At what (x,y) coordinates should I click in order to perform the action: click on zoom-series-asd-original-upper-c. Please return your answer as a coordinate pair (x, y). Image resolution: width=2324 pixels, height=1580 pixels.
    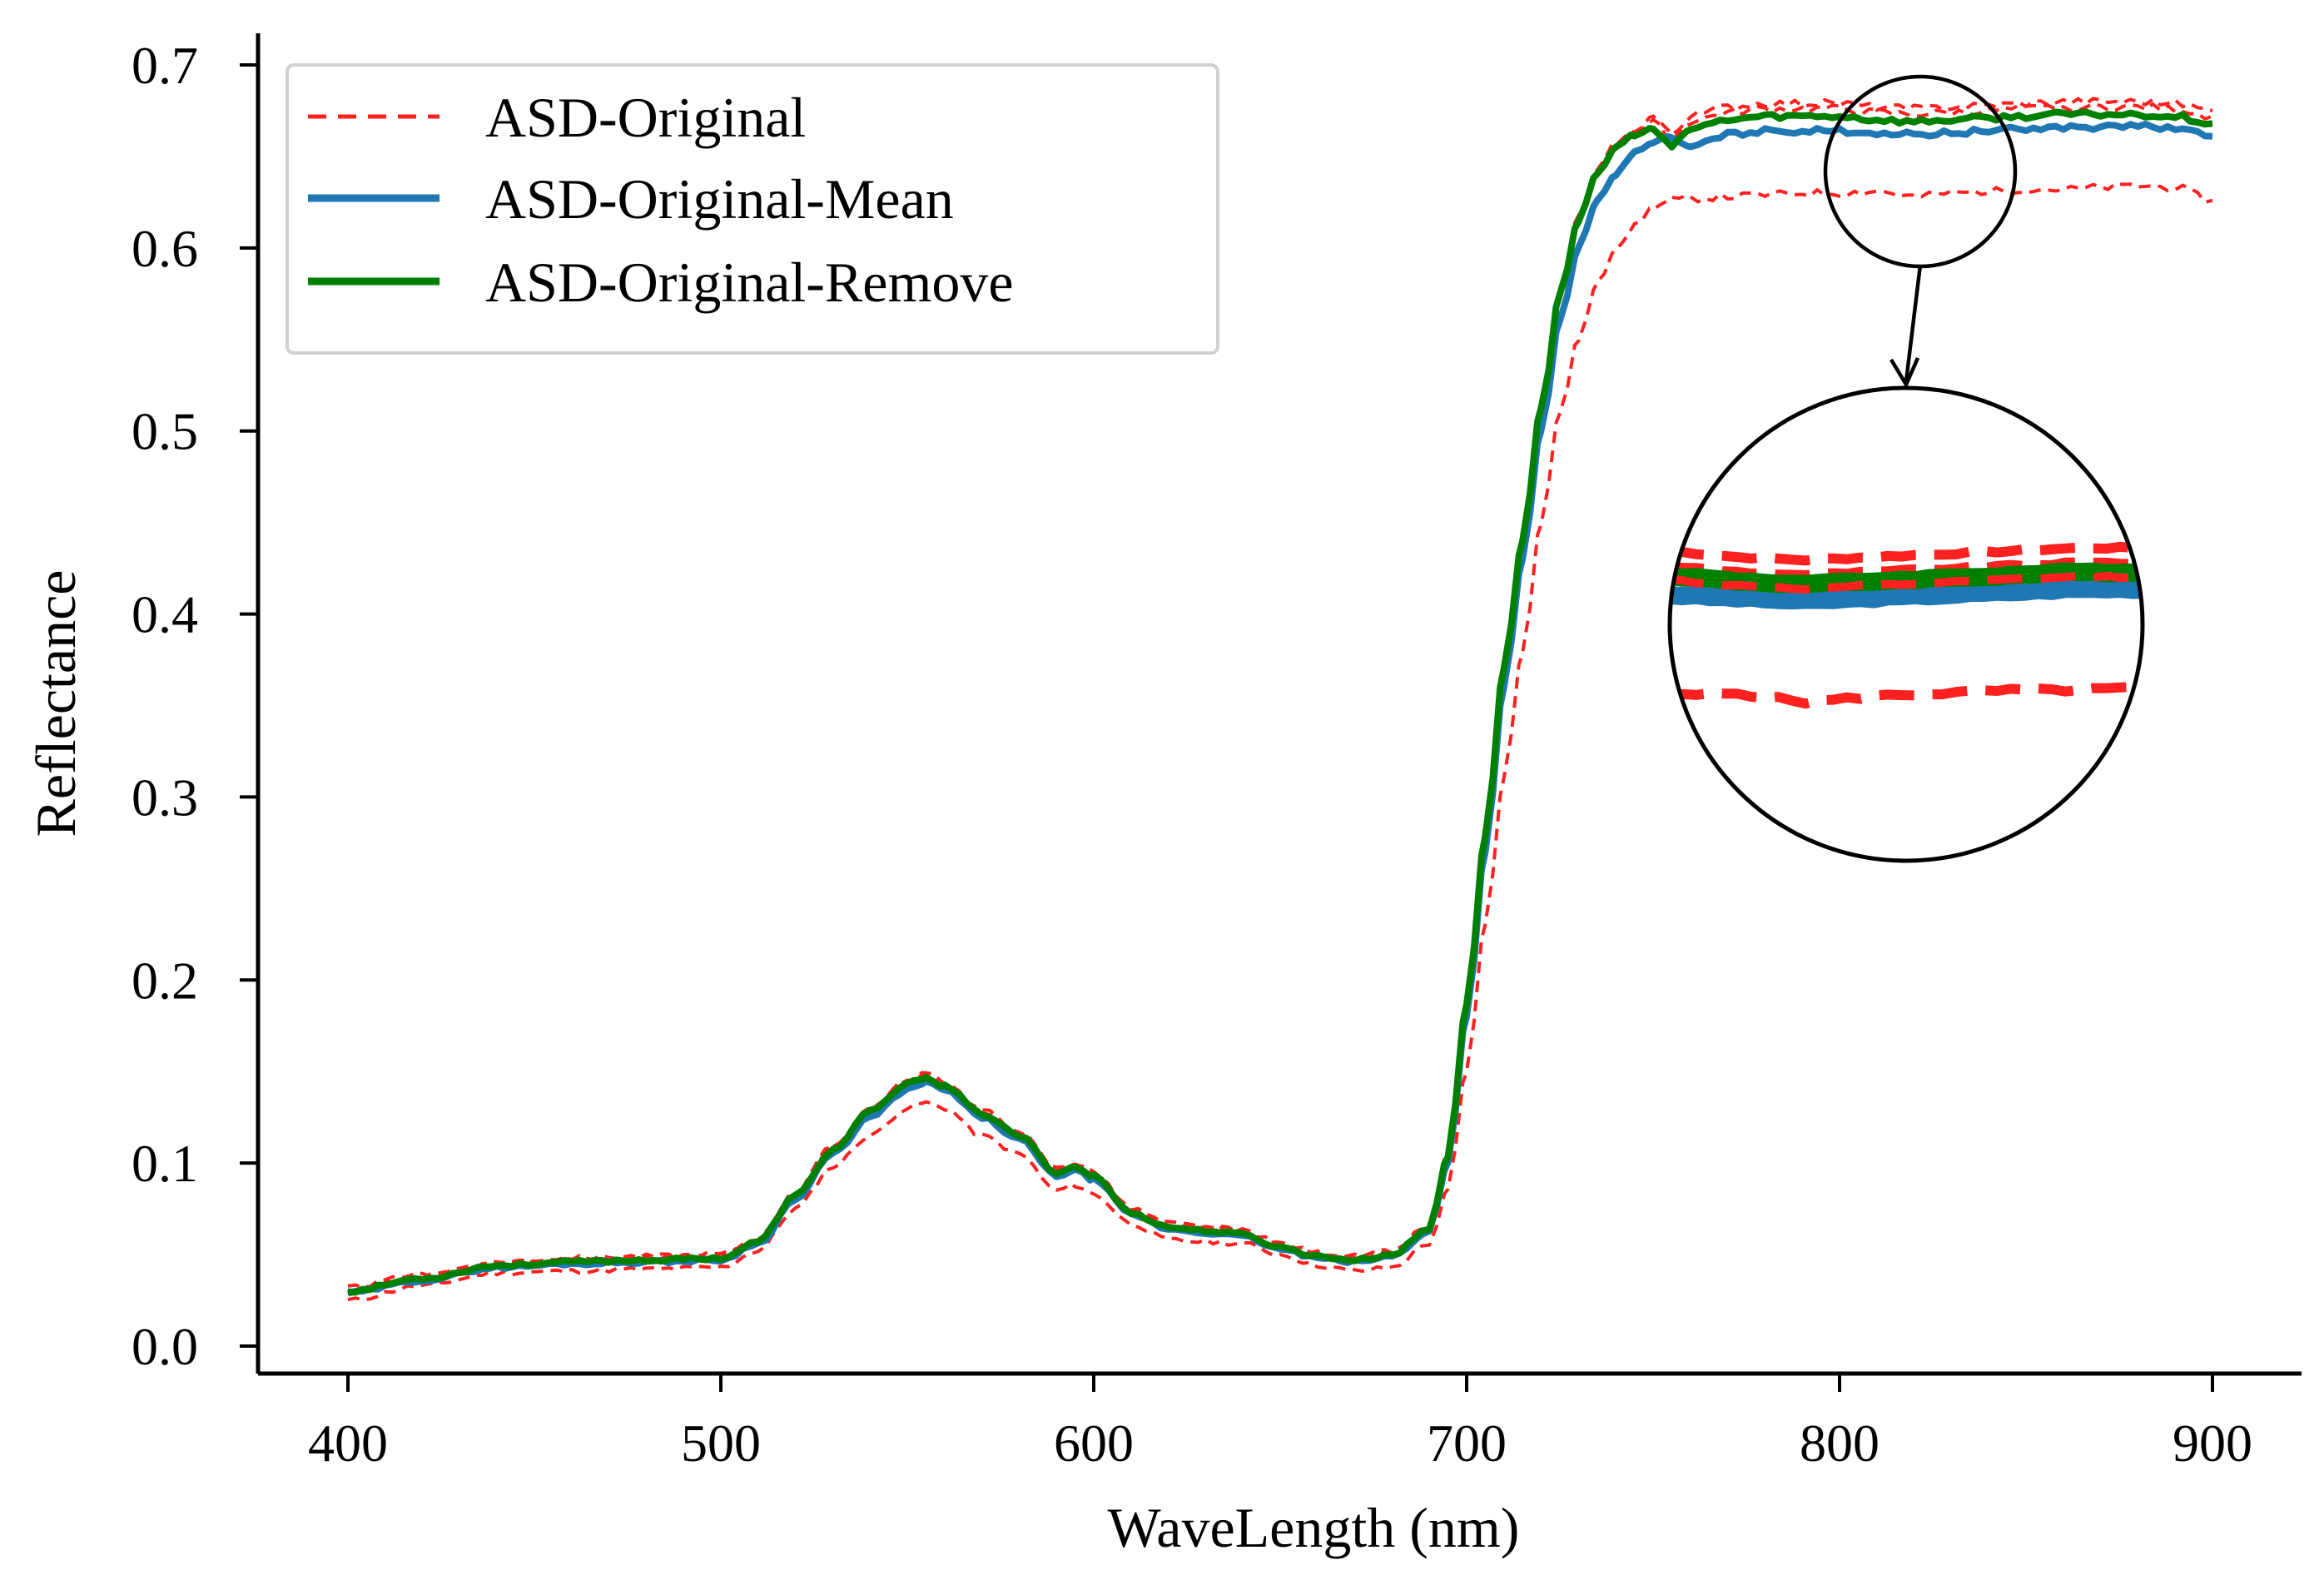
    Looking at the image, I should click on (1906, 582).